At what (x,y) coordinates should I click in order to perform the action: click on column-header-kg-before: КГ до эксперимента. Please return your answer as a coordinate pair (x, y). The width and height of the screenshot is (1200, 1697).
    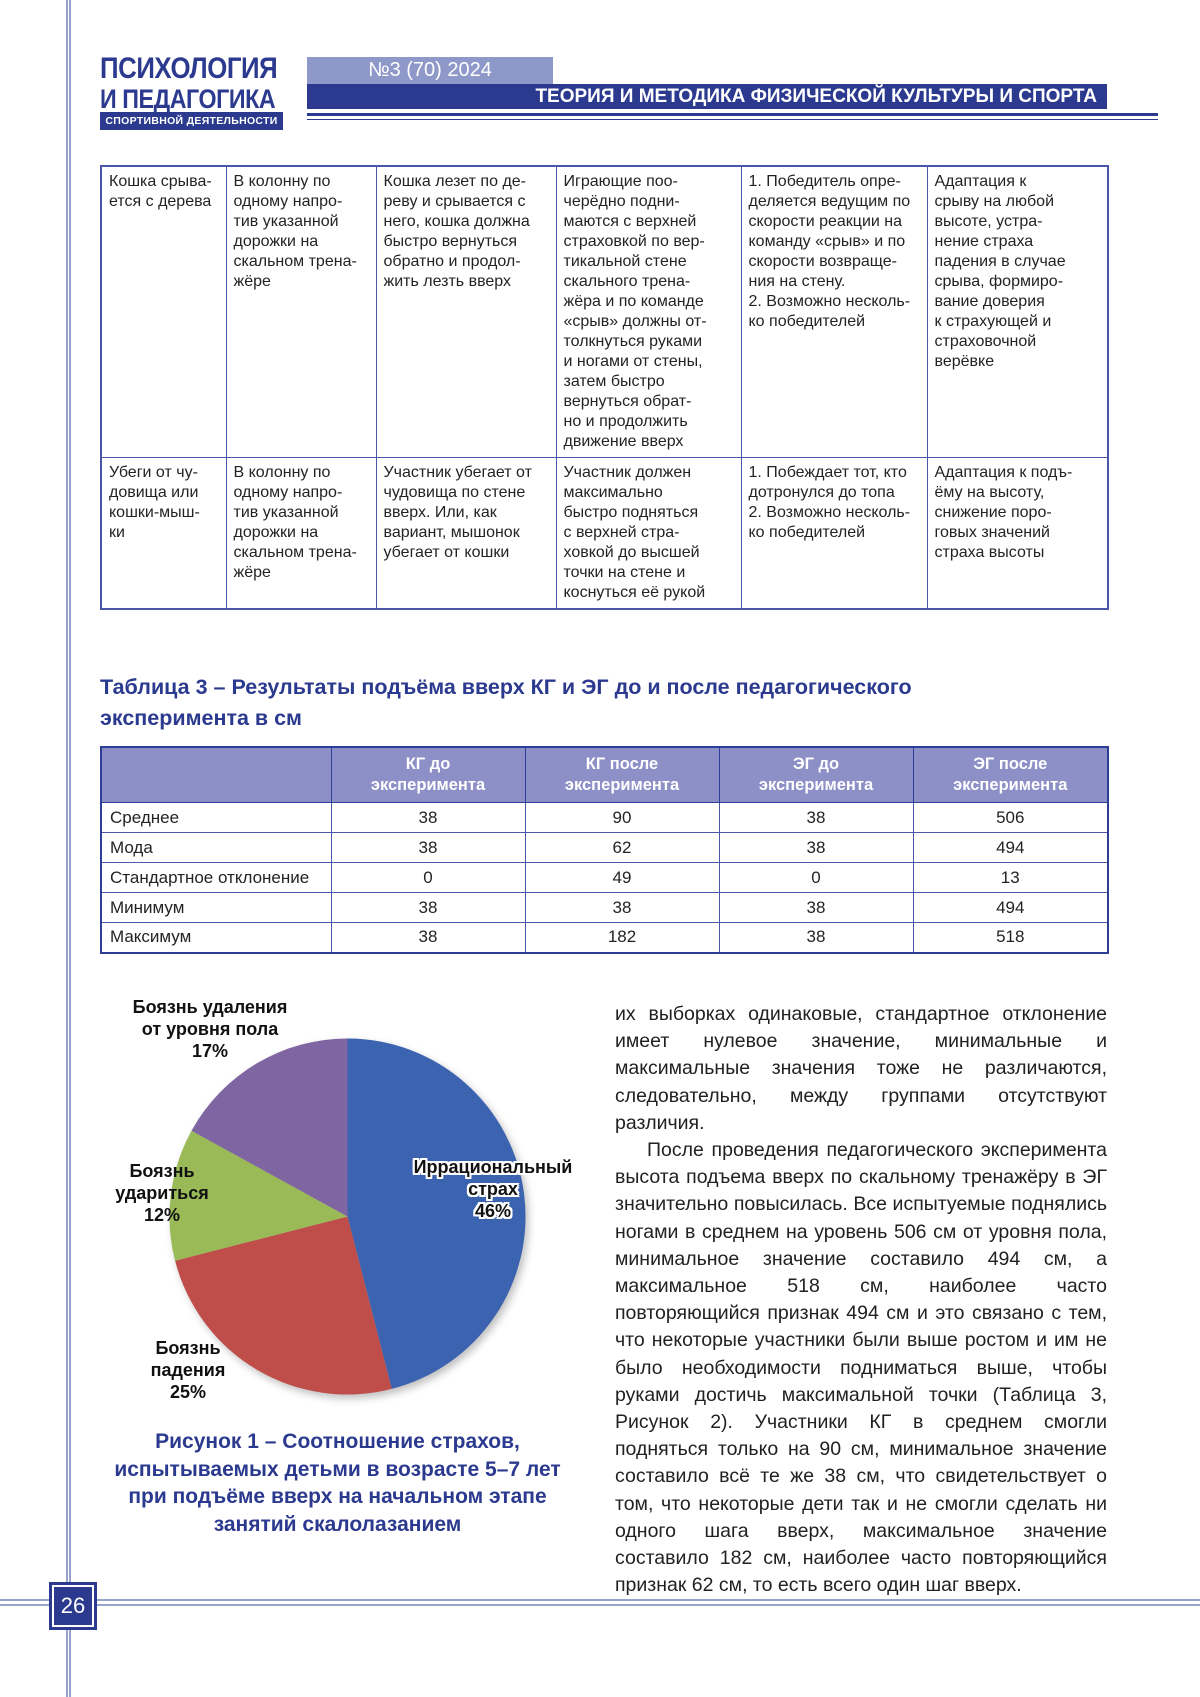
    Looking at the image, I should click on (428, 774).